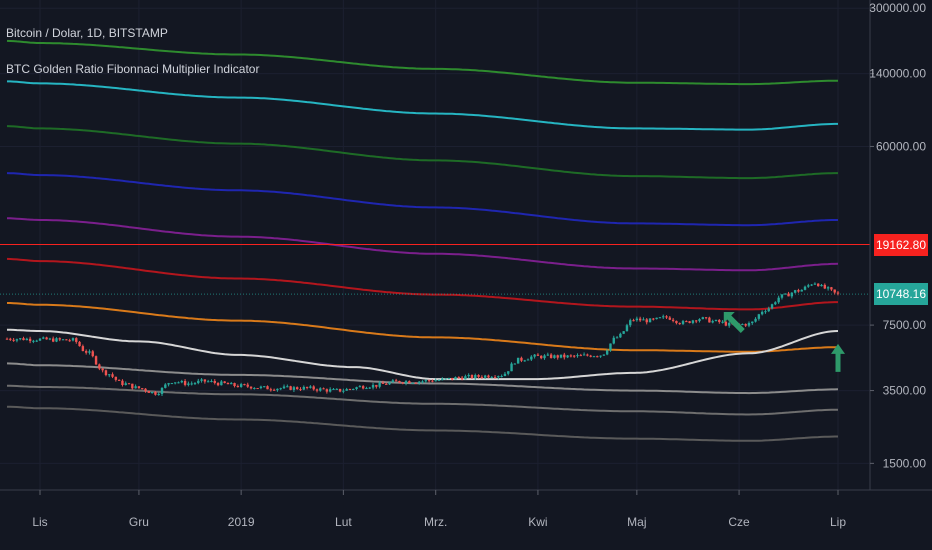 This screenshot has height=550, width=932. Describe the element at coordinates (39, 522) in the screenshot. I see `x-tick-label: Lis` at that location.